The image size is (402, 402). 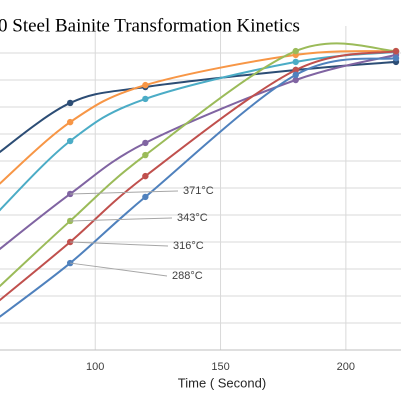 What do you see at coordinates (346, 367) in the screenshot?
I see `x-tick-label: 200` at bounding box center [346, 367].